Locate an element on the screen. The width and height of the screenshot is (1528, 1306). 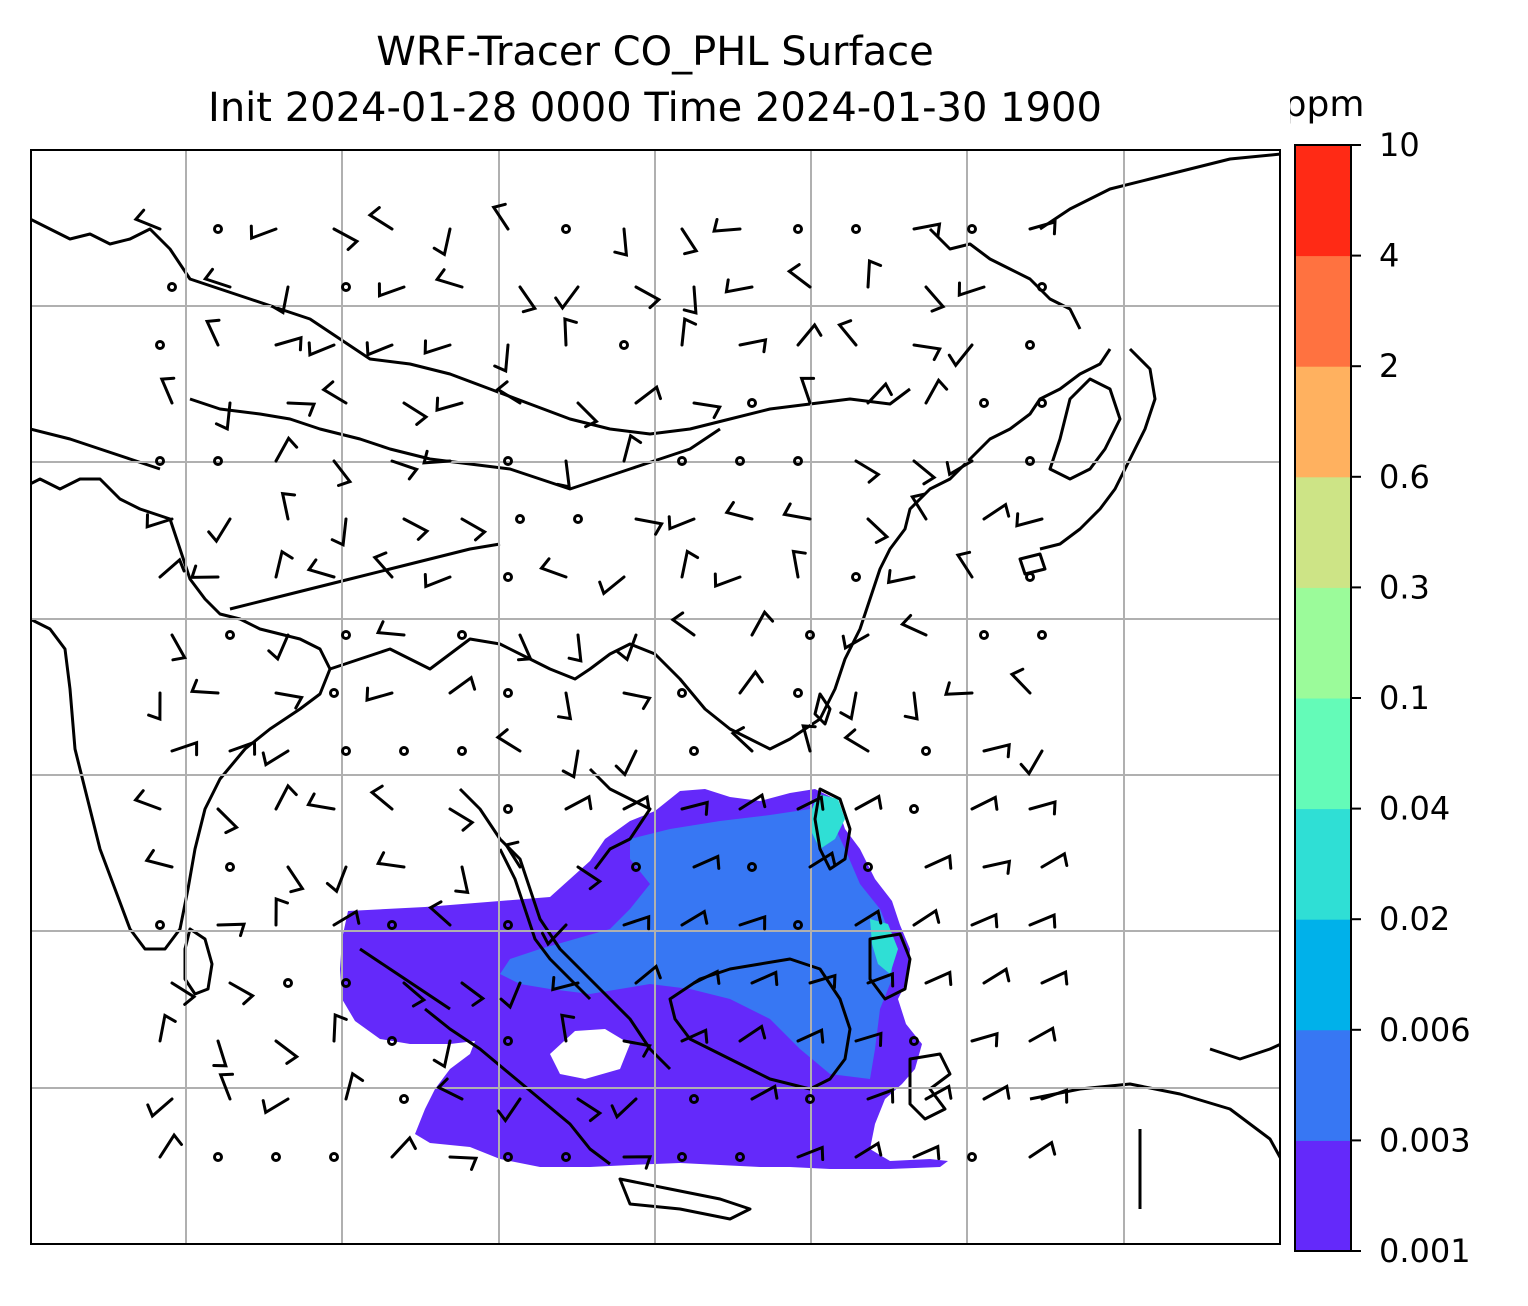
colorbar-tick-label: 0.1 is located at coordinates (1404, 698).